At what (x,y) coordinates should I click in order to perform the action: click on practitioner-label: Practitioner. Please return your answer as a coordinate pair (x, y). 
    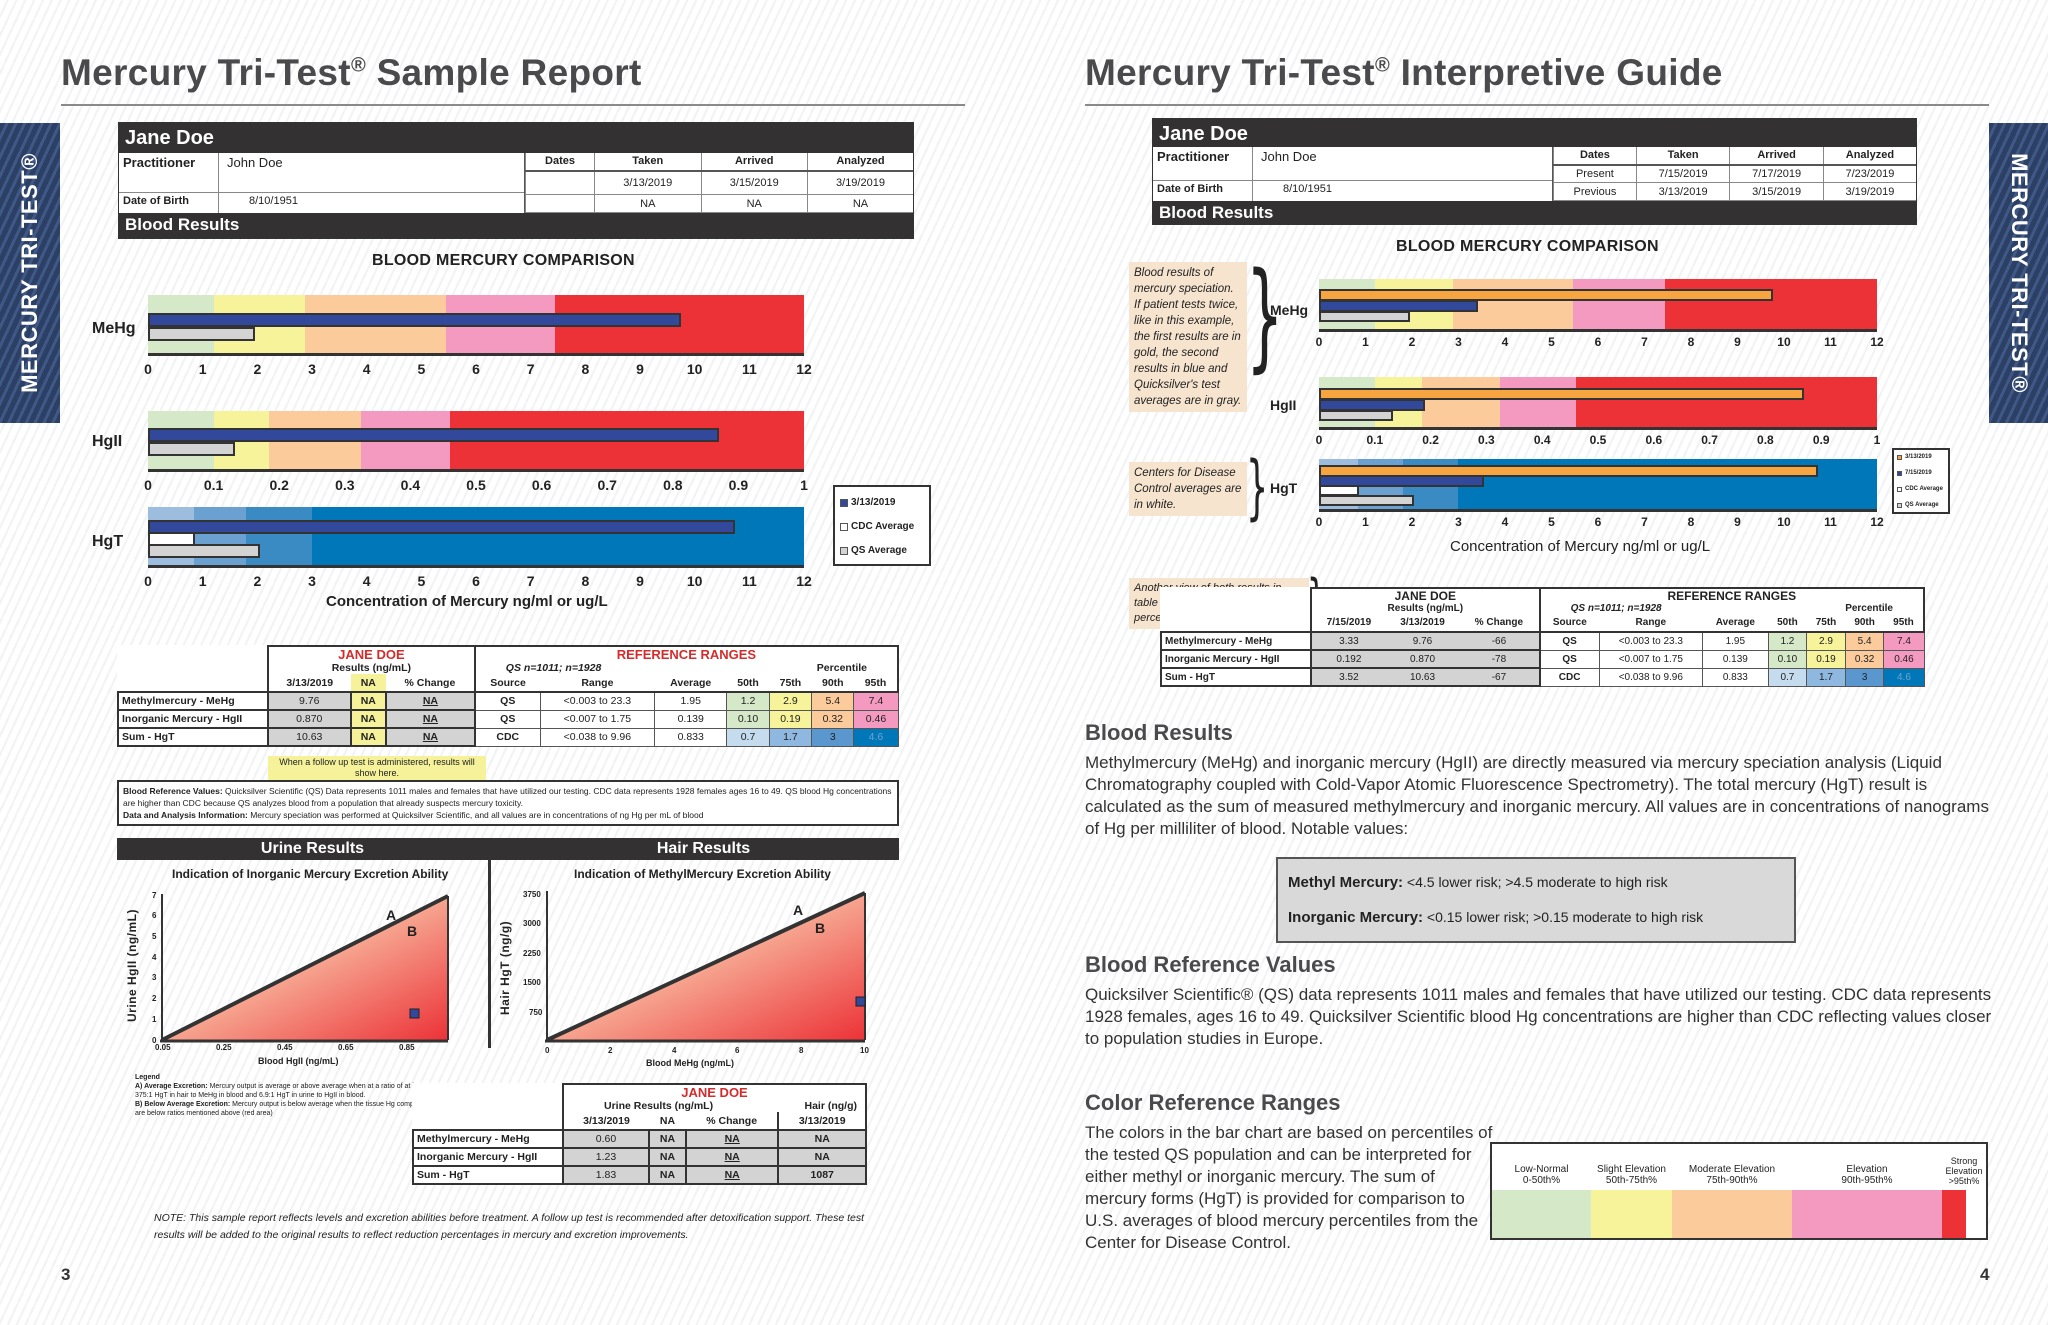
    Looking at the image, I should click on (1203, 163).